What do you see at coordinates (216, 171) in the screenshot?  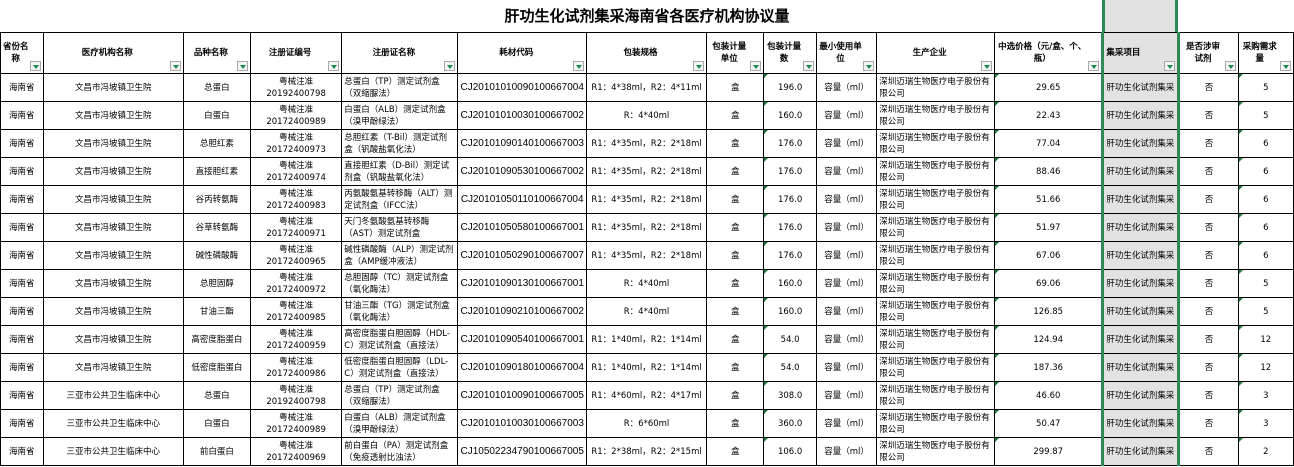 I see `cell-variety: 直接胆红素` at bounding box center [216, 171].